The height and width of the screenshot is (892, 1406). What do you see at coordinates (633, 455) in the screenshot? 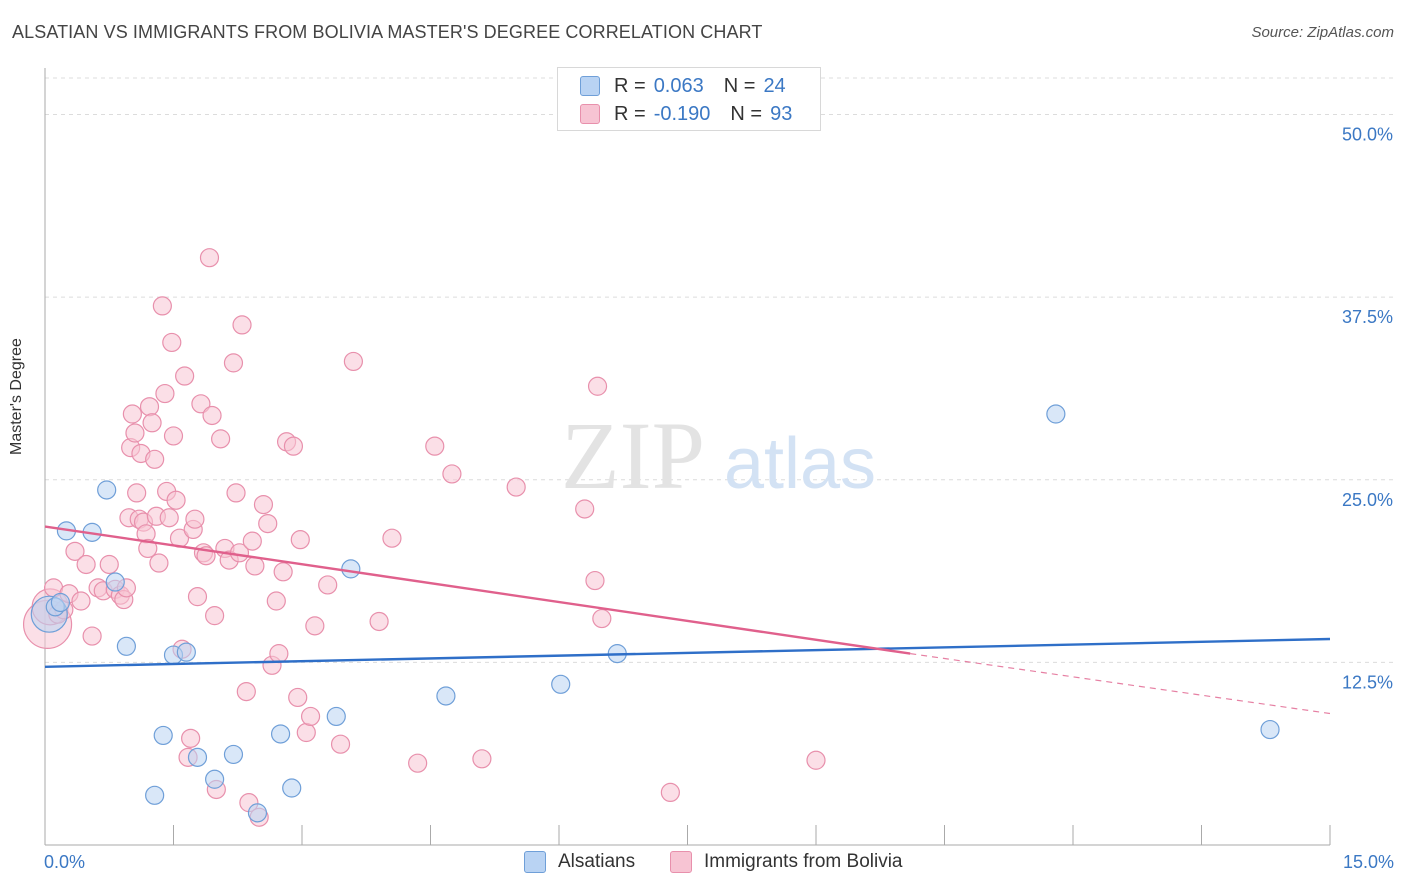
I see `watermark-zip: ZIP` at bounding box center [633, 455].